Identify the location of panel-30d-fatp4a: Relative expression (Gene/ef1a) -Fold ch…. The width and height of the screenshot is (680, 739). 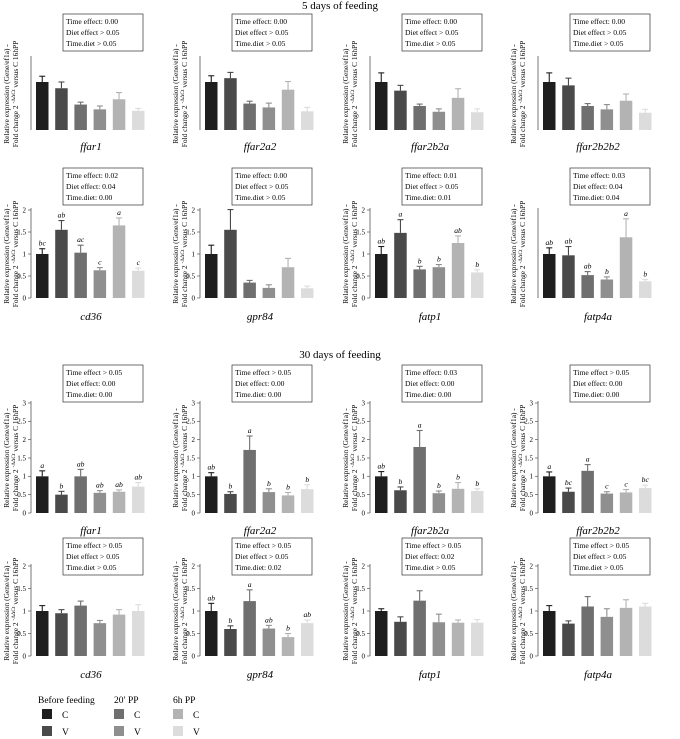
(580, 609).